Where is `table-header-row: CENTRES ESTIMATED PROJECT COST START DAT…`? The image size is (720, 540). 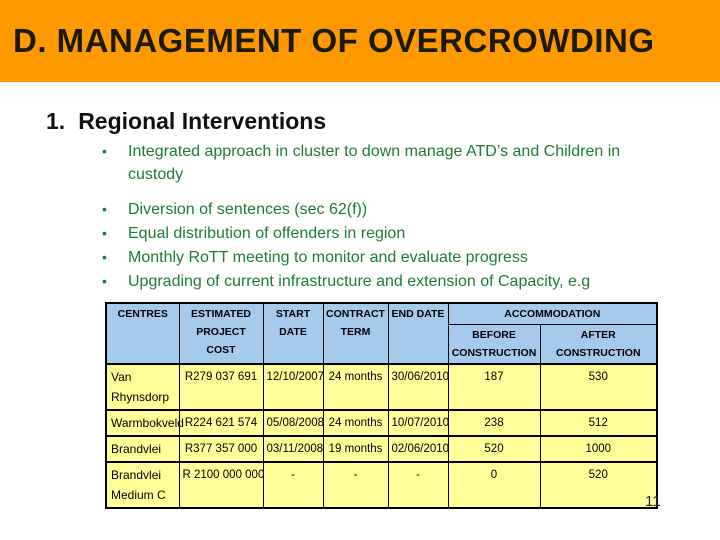 table-header-row: CENTRES ESTIMATED PROJECT COST START DAT… is located at coordinates (381, 333).